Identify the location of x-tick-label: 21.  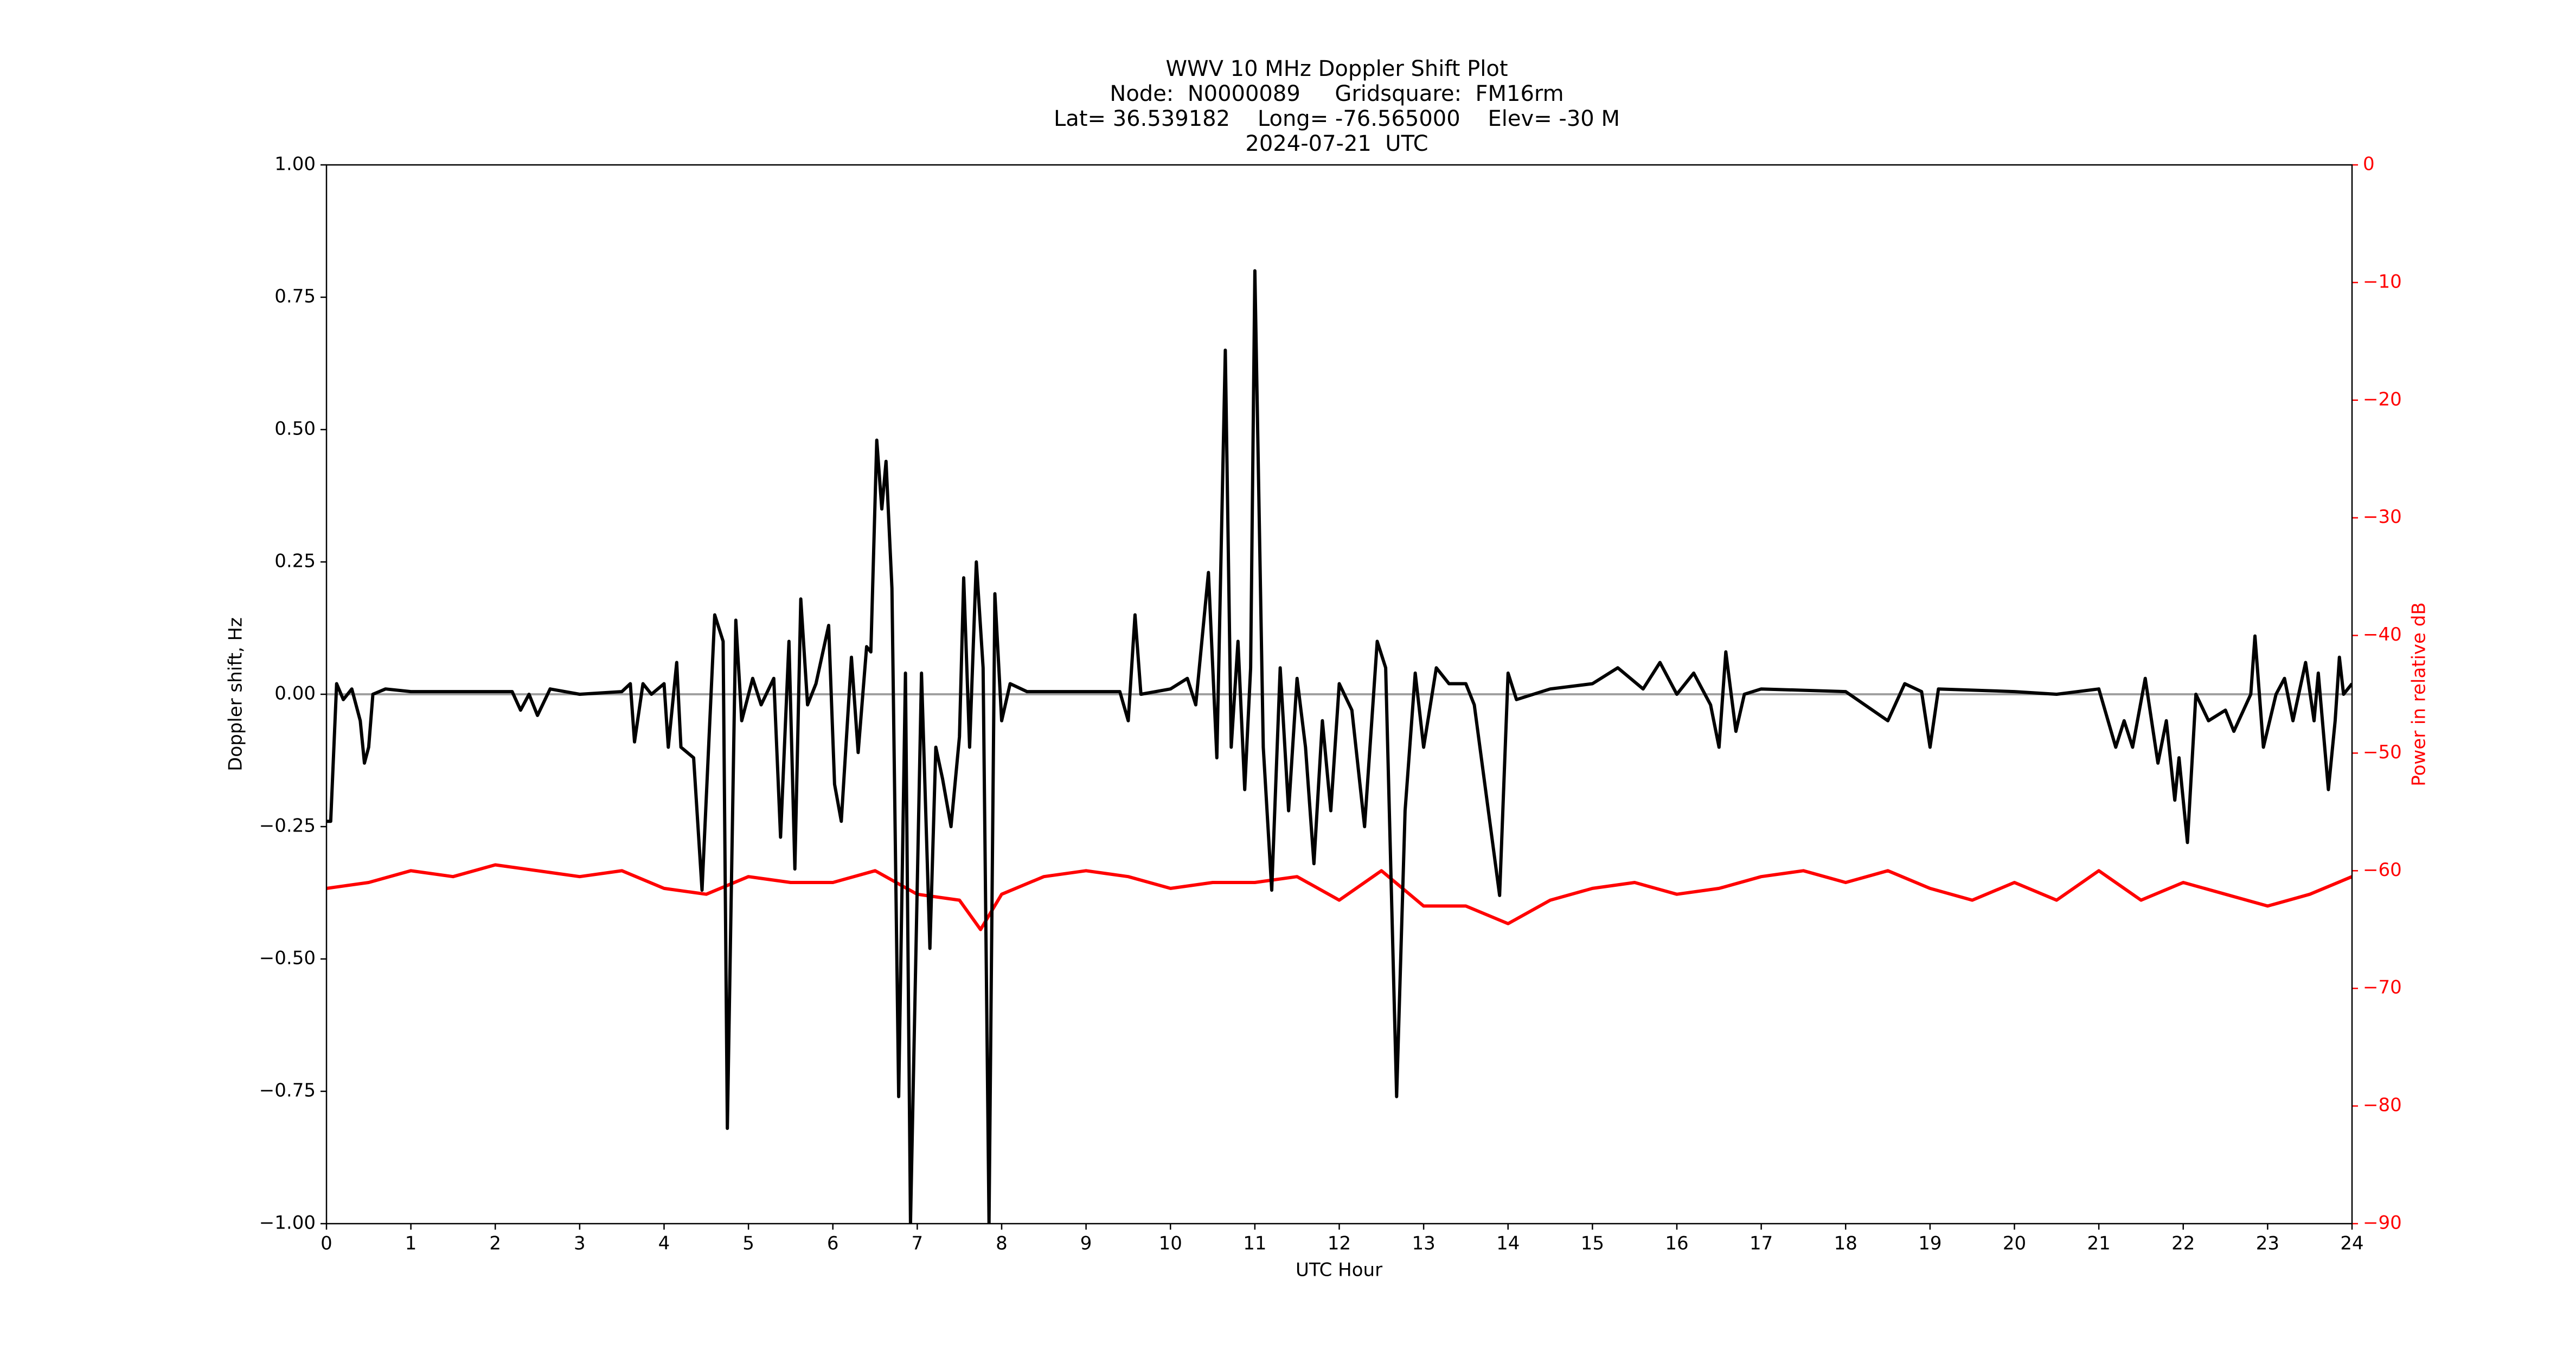
(2098, 1244).